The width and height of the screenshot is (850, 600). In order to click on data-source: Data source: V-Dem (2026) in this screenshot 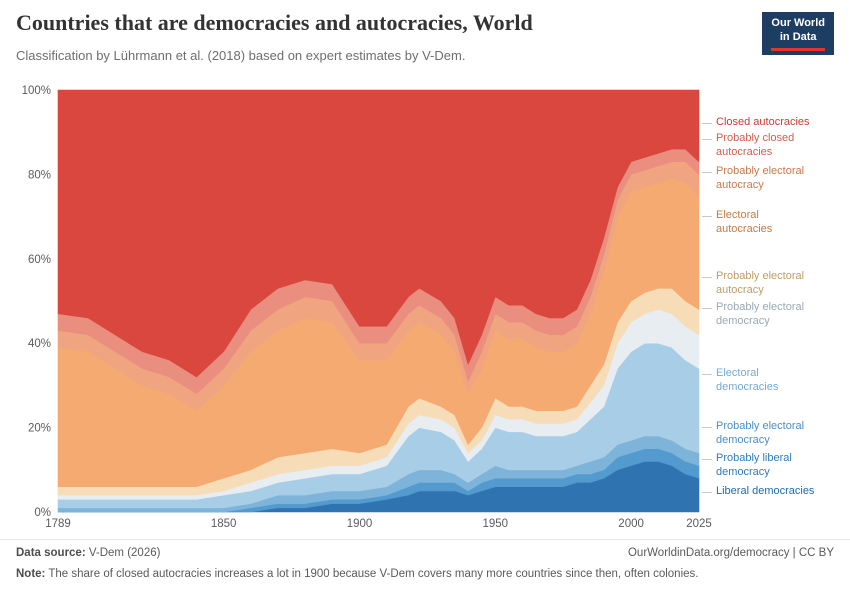, I will do `click(88, 553)`.